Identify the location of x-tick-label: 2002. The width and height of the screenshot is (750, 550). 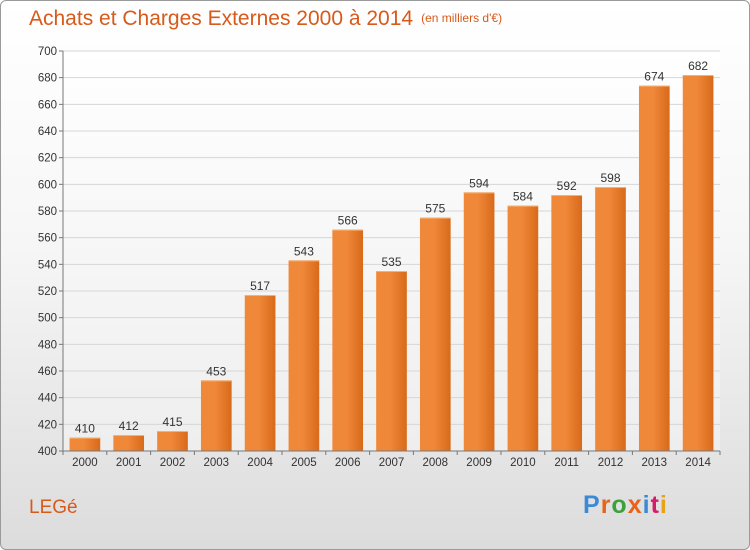
(173, 463).